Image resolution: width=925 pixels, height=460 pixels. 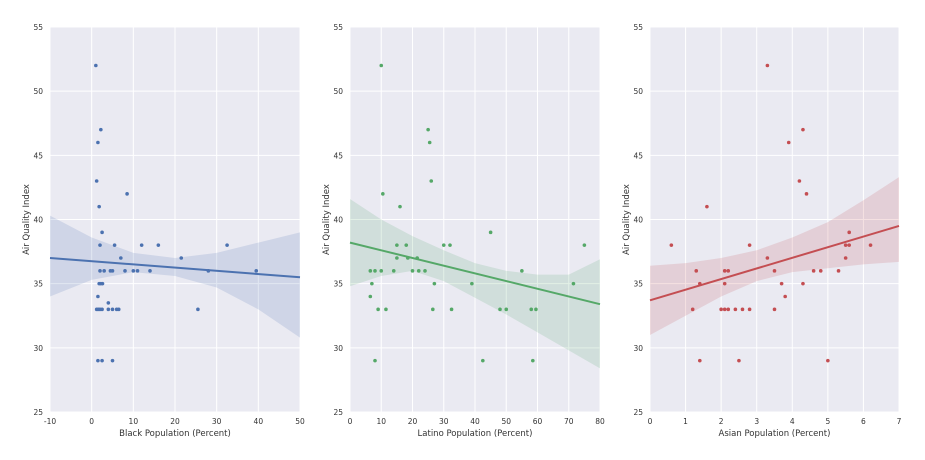 What do you see at coordinates (899, 421) in the screenshot?
I see `x-tick-label: 7` at bounding box center [899, 421].